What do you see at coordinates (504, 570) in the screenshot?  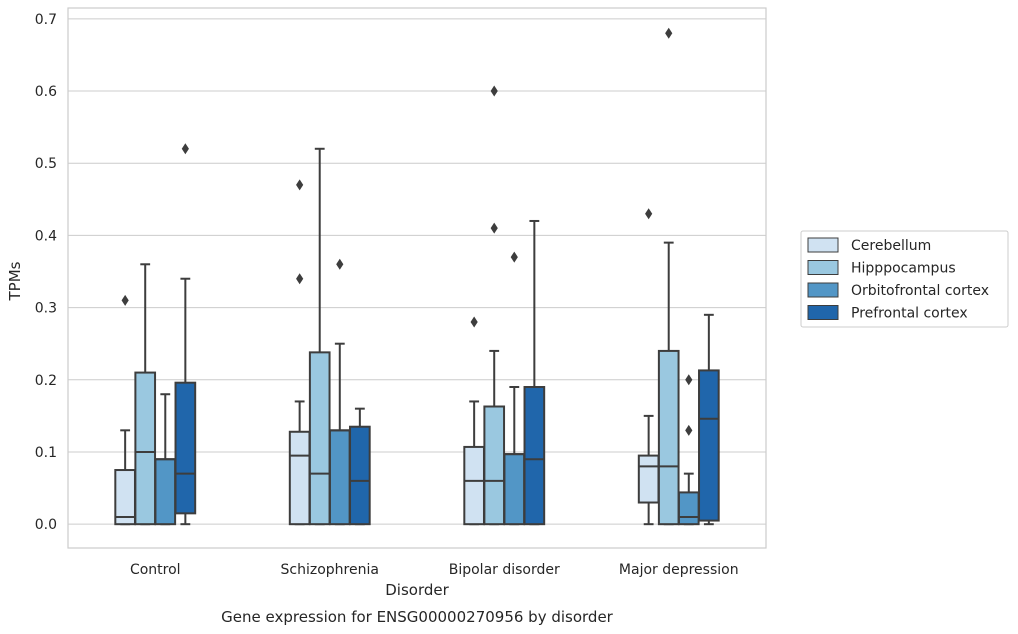 I see `x-tick-label: Bipolar disorder` at bounding box center [504, 570].